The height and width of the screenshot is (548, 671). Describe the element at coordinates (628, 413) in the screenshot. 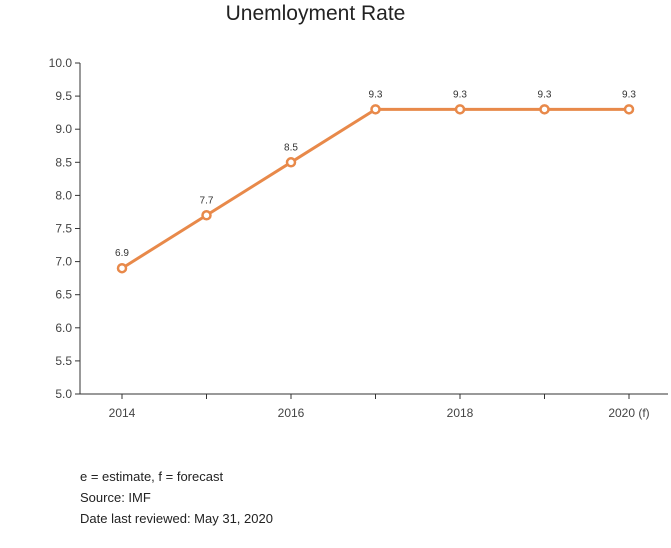

I see `x-tick-label: 2020 (f)` at that location.